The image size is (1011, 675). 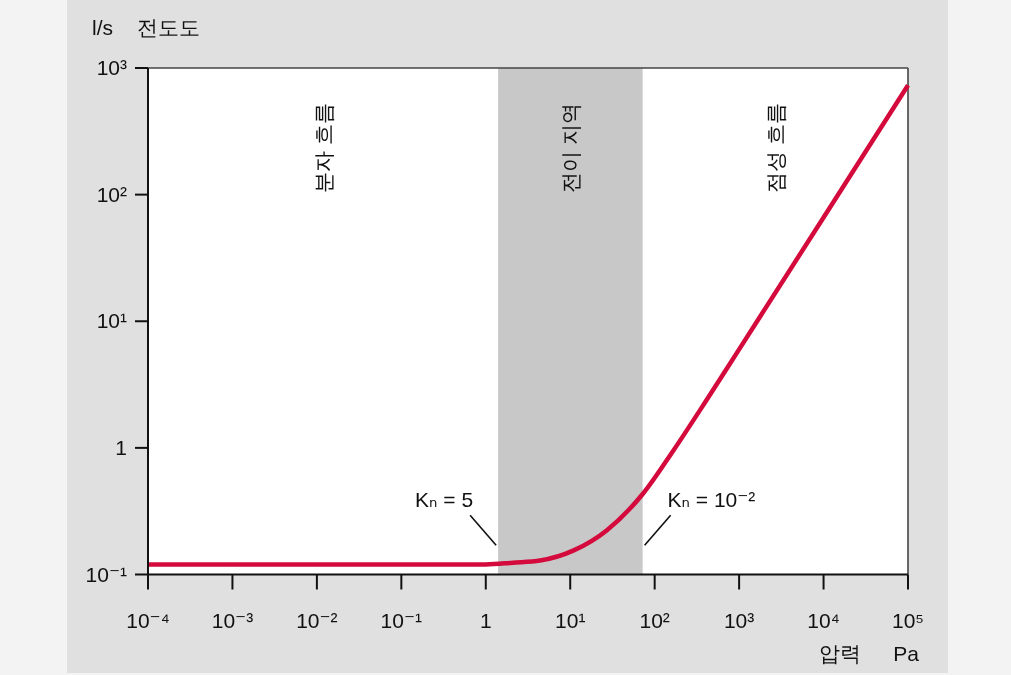 I want to click on y-tick-label: 10², so click(x=111, y=194).